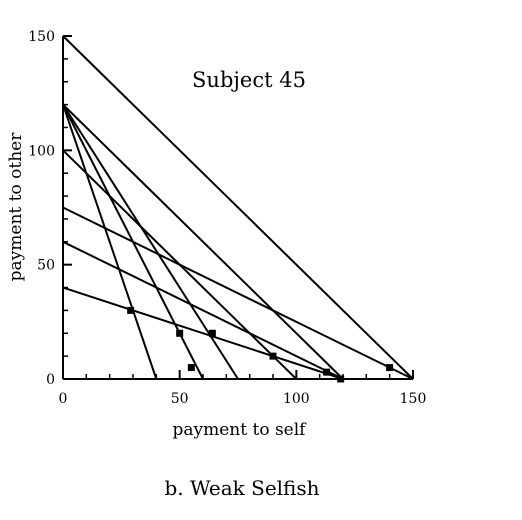  I want to click on chart-title: Subject 45, so click(249, 80).